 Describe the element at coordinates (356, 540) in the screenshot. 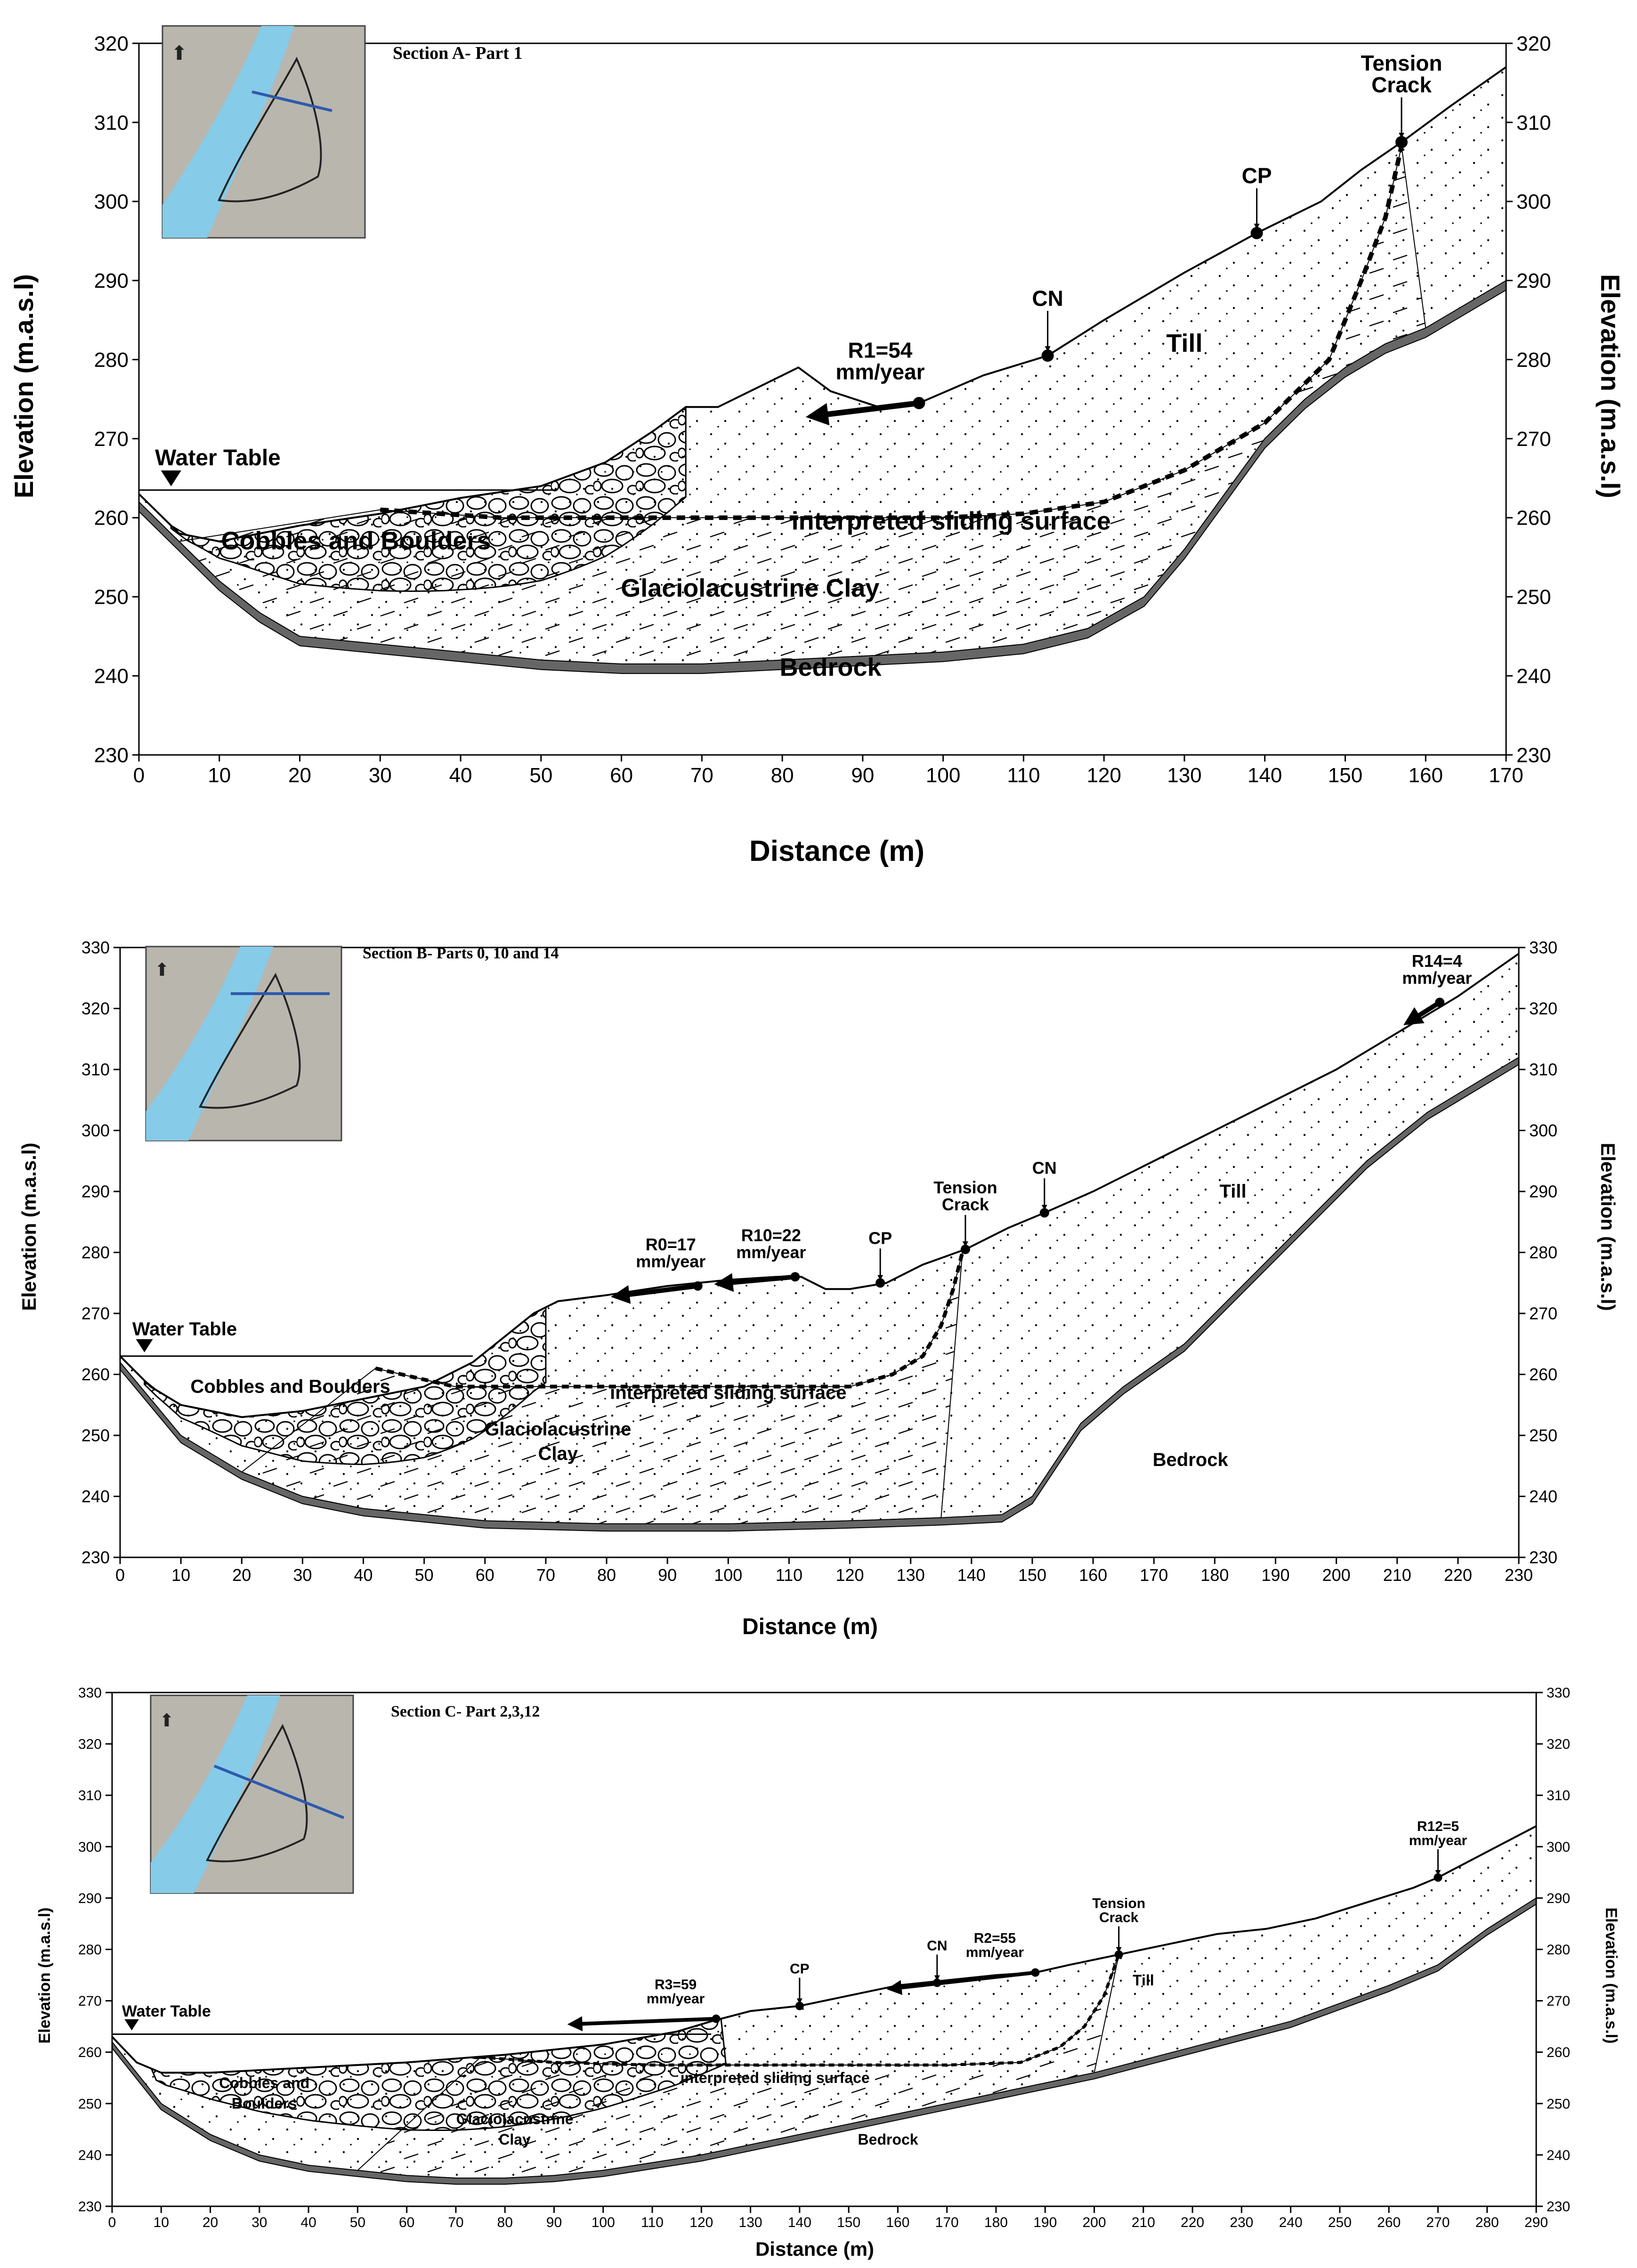

I see `section-a-unit-cobbles-and-boulders: Cobbles and Boulders` at that location.